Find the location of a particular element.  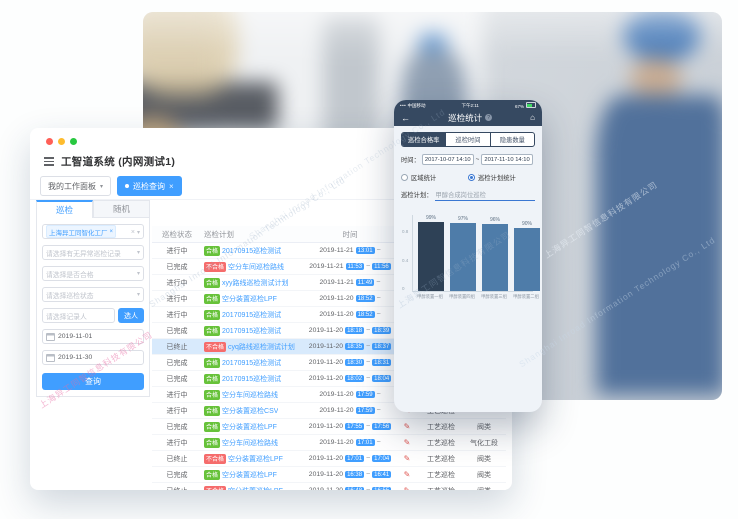

close-window-icon is located at coordinates (49, 141).